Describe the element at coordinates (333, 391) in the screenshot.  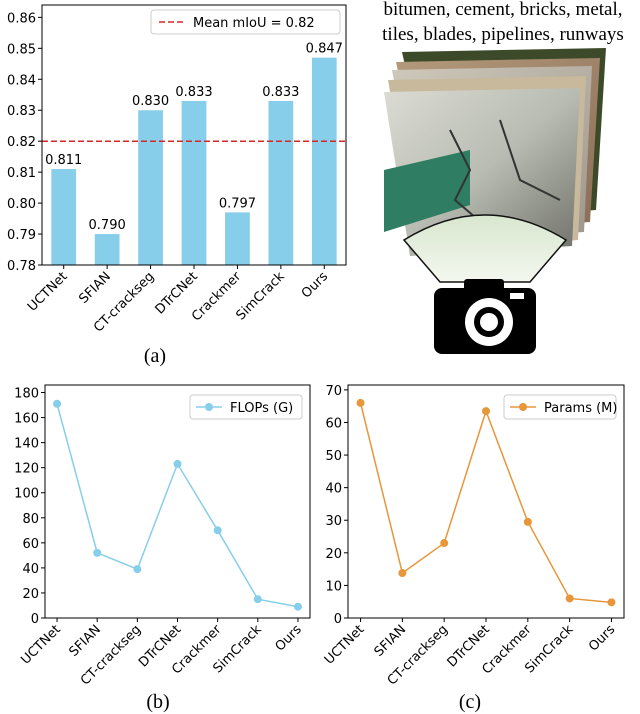
I see `y-tick-label: 70` at that location.